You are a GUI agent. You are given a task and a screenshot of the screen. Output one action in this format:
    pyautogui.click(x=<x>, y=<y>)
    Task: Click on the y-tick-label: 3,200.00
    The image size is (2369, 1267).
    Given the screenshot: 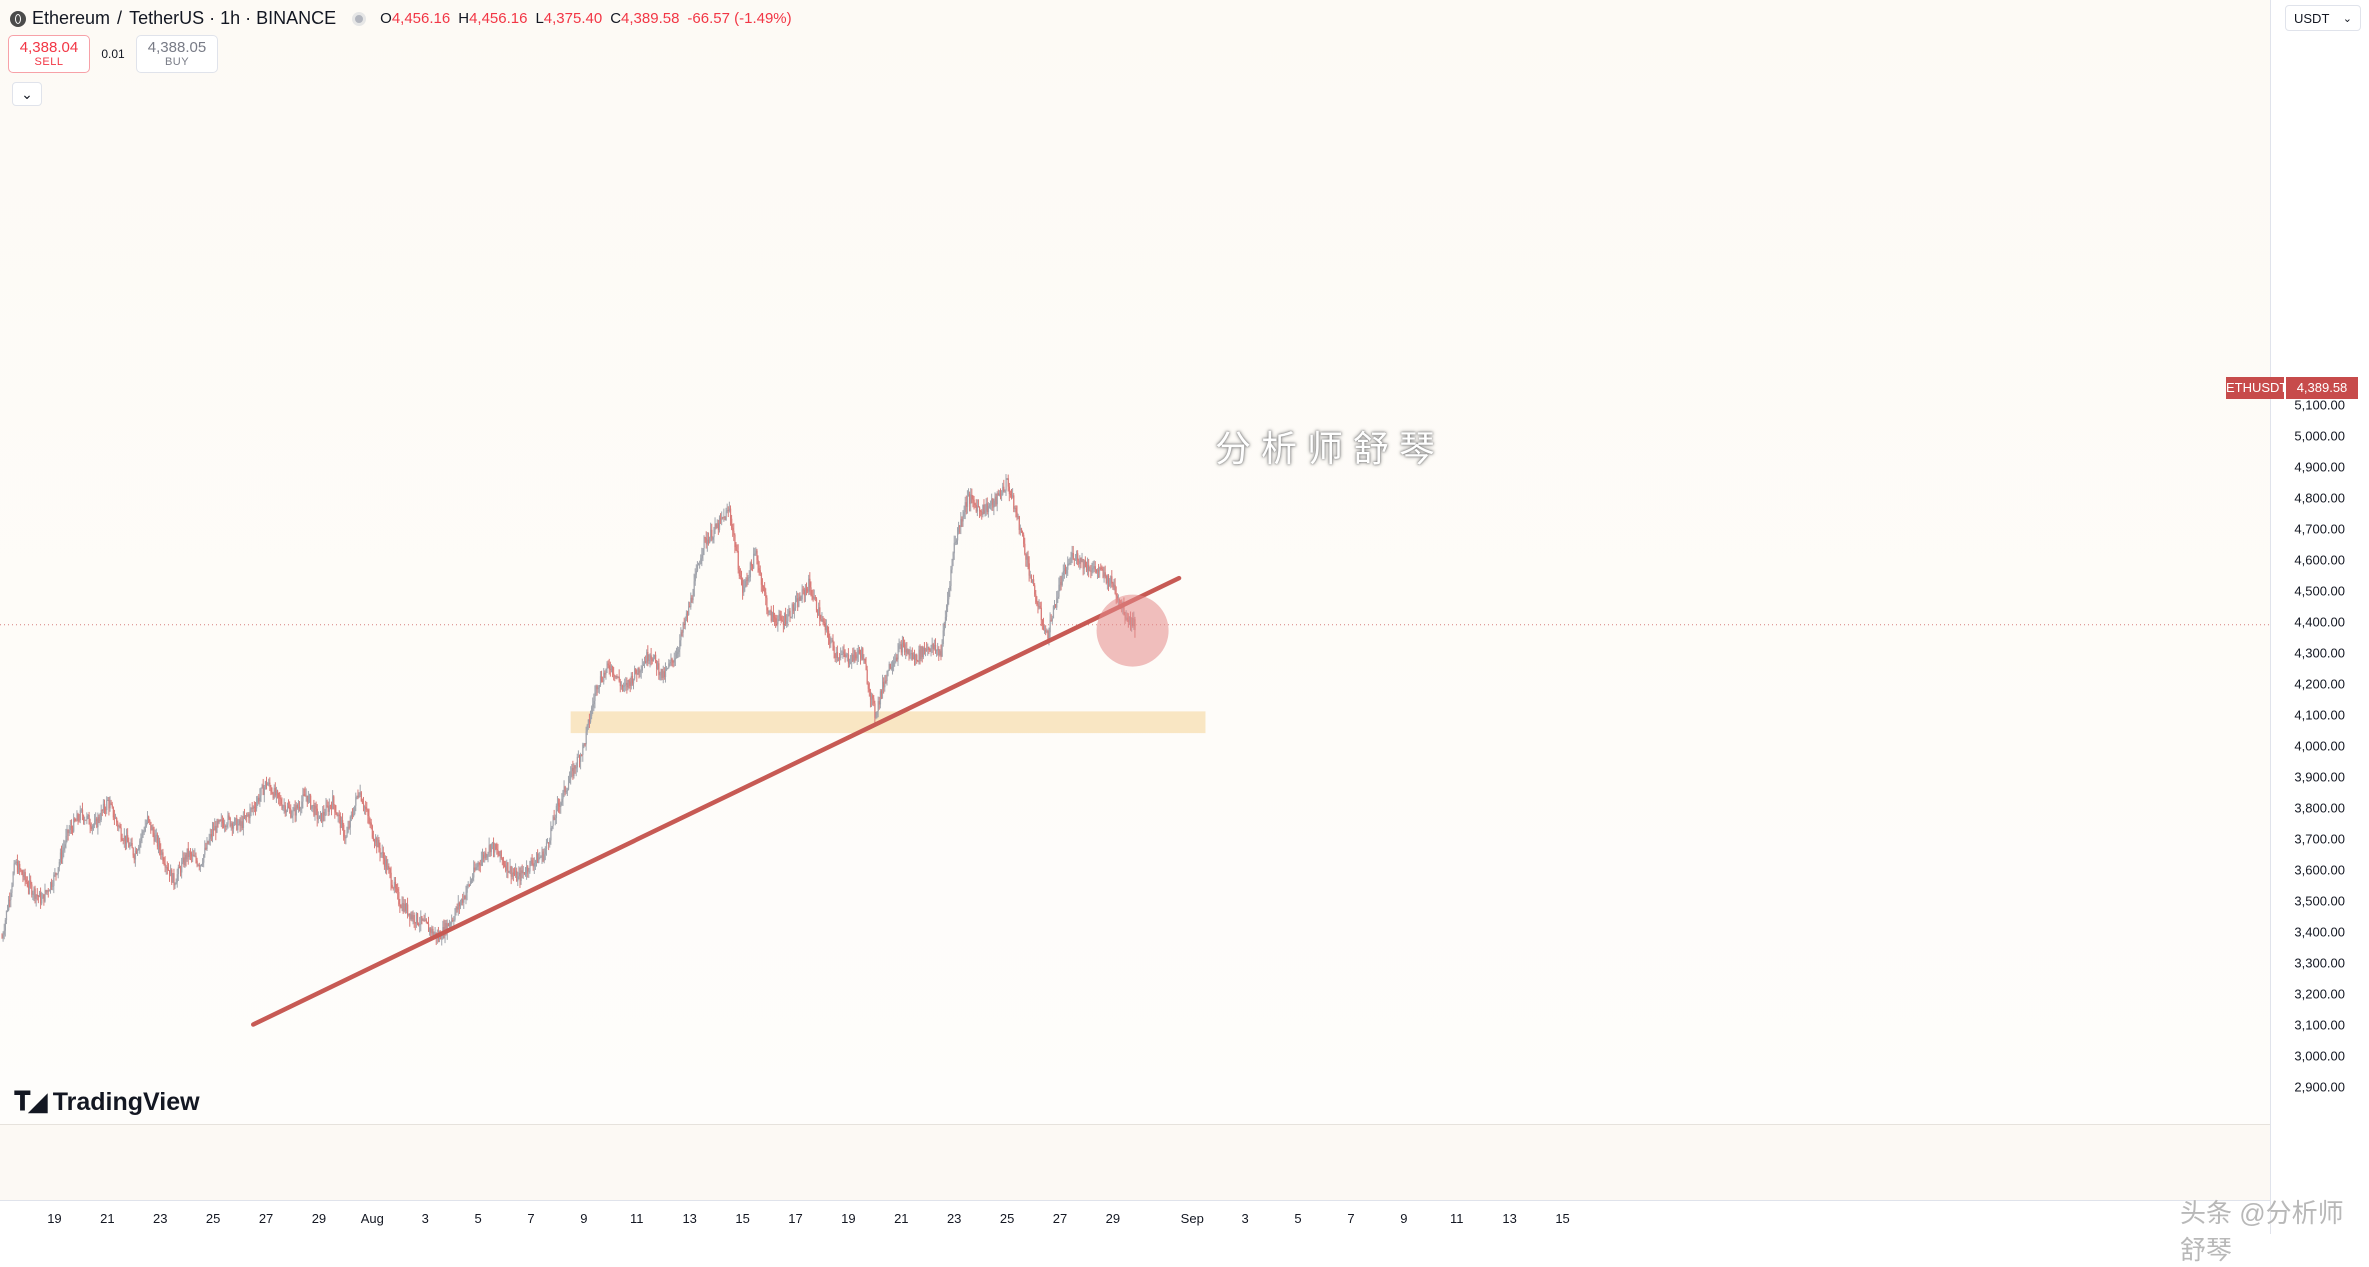 What is the action you would take?
    pyautogui.click(x=2319, y=994)
    